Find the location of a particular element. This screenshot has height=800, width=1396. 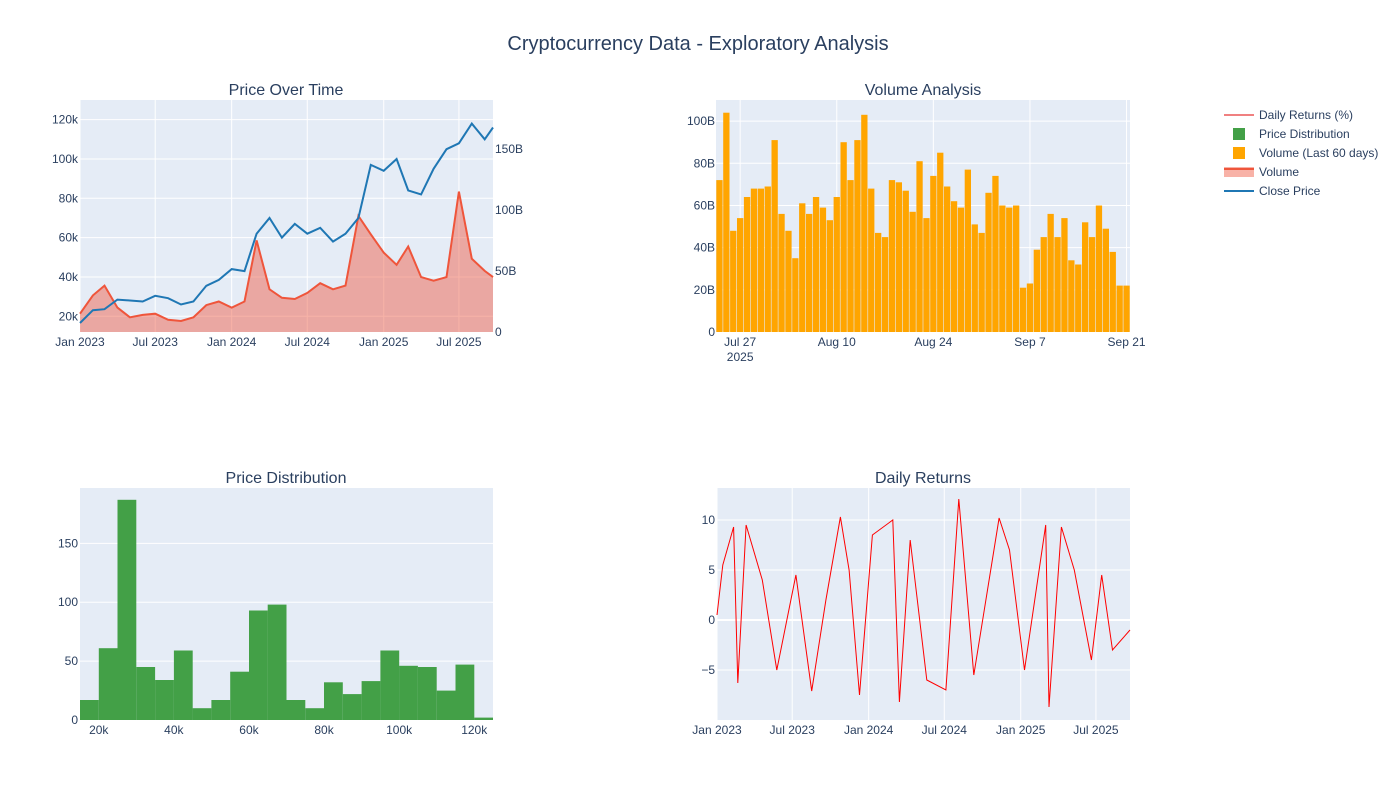

y-tick-label: 60B is located at coordinates (704, 205).